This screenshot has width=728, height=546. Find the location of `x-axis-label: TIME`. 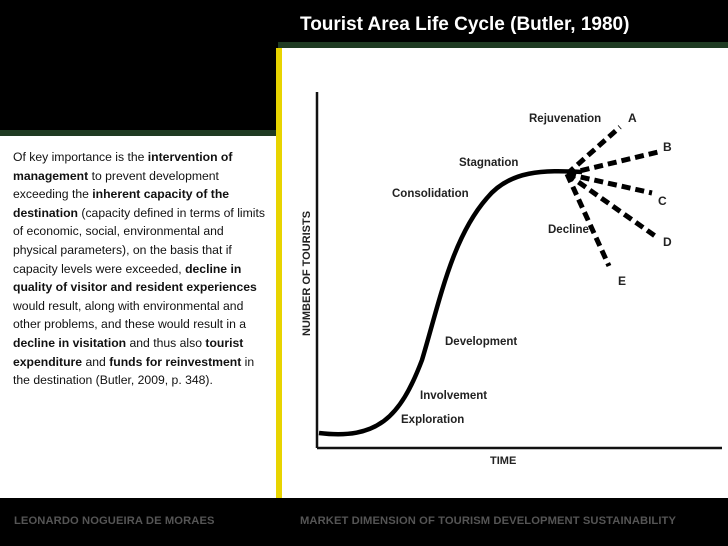

x-axis-label: TIME is located at coordinates (503, 461).